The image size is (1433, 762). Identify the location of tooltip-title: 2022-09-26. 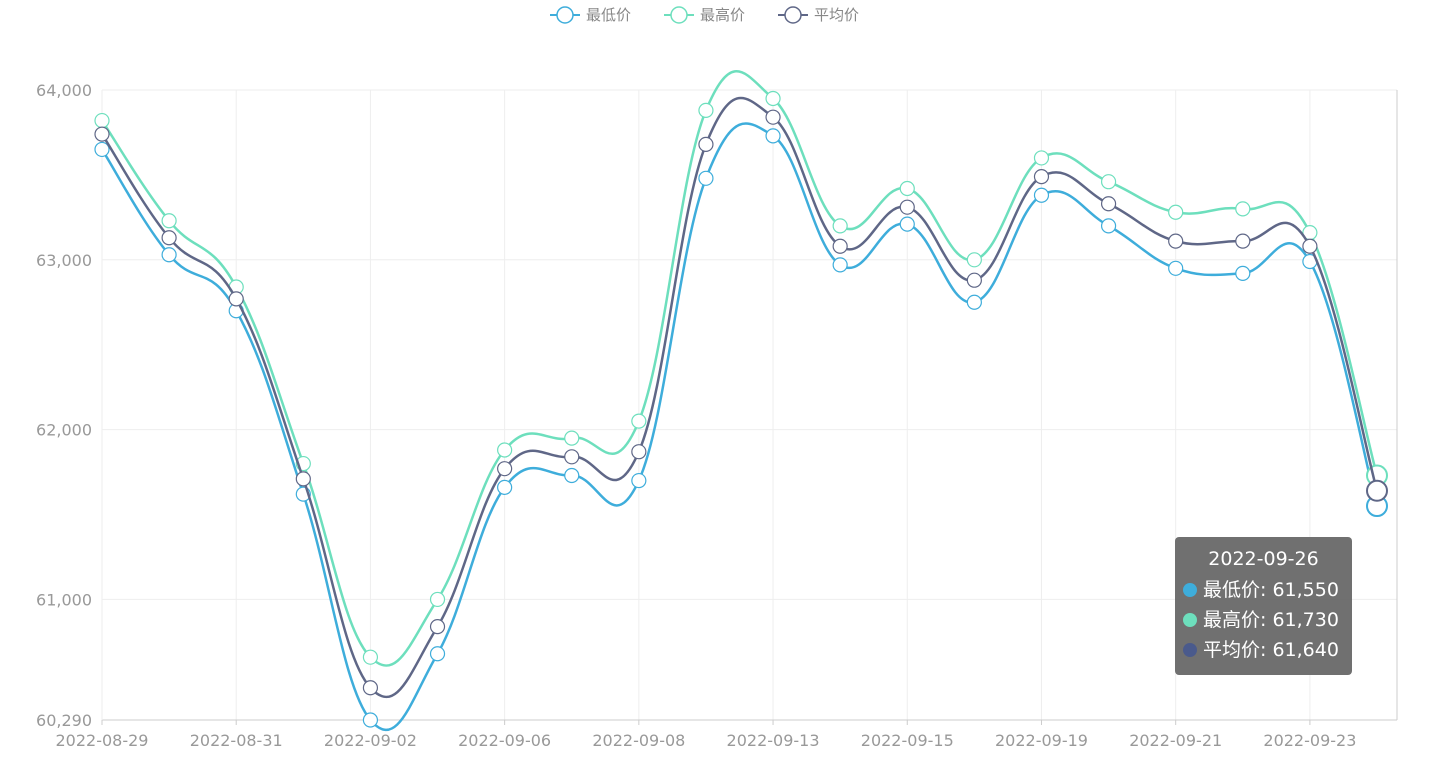
(1263, 559).